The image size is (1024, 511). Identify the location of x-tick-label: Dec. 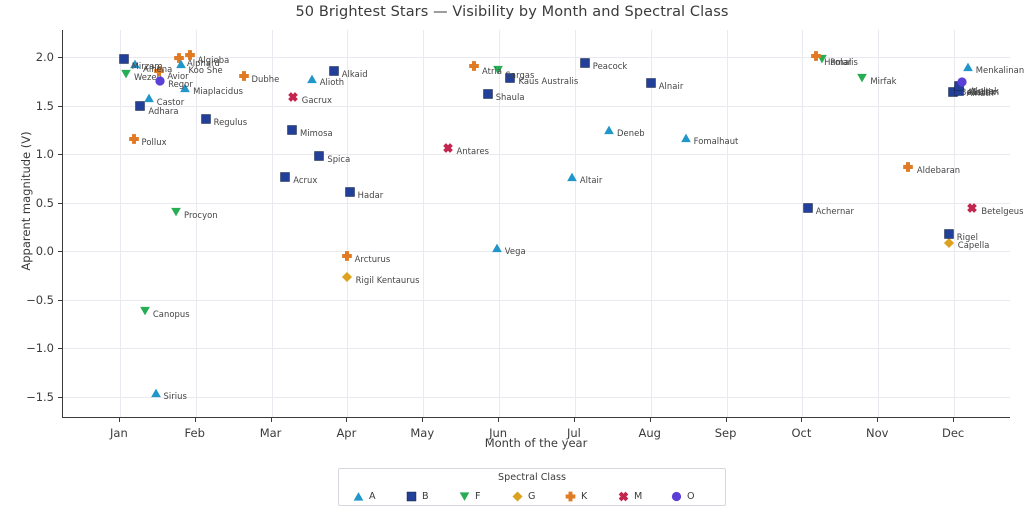
(953, 433).